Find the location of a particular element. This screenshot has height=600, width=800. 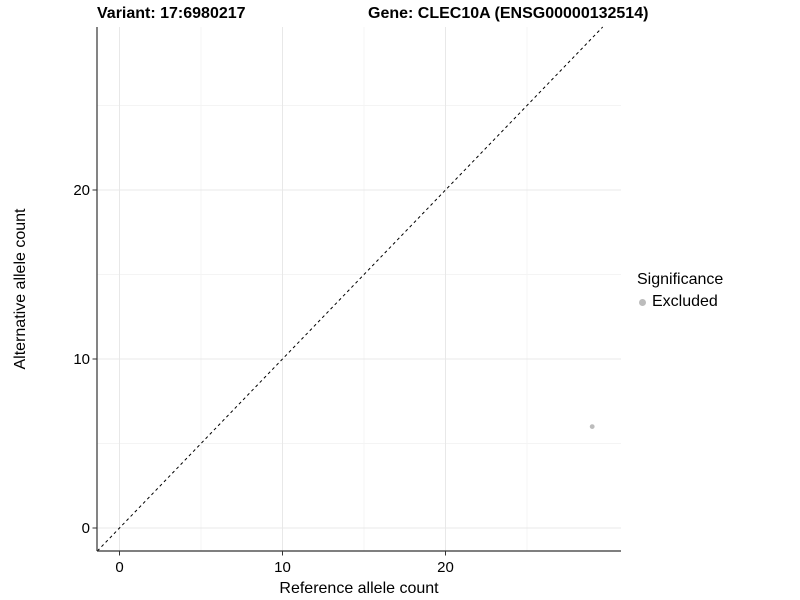

x-tick-label: 10 is located at coordinates (282, 567).